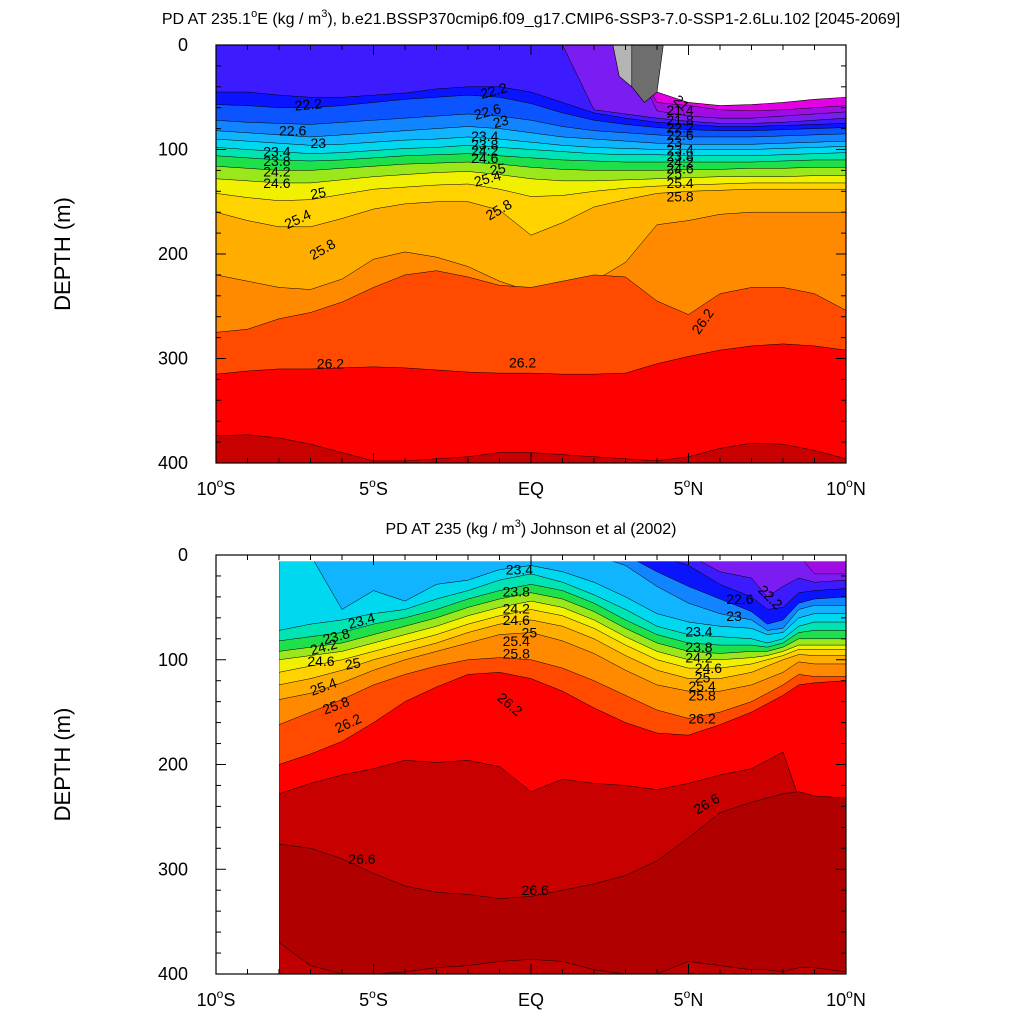 This screenshot has width=1024, height=1024. I want to click on no-data-region, so click(247, 764).